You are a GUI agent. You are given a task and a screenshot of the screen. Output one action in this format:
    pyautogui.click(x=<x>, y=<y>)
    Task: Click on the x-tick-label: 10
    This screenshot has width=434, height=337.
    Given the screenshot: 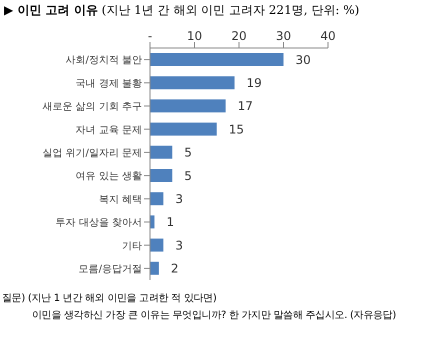 What is the action you would take?
    pyautogui.click(x=194, y=36)
    